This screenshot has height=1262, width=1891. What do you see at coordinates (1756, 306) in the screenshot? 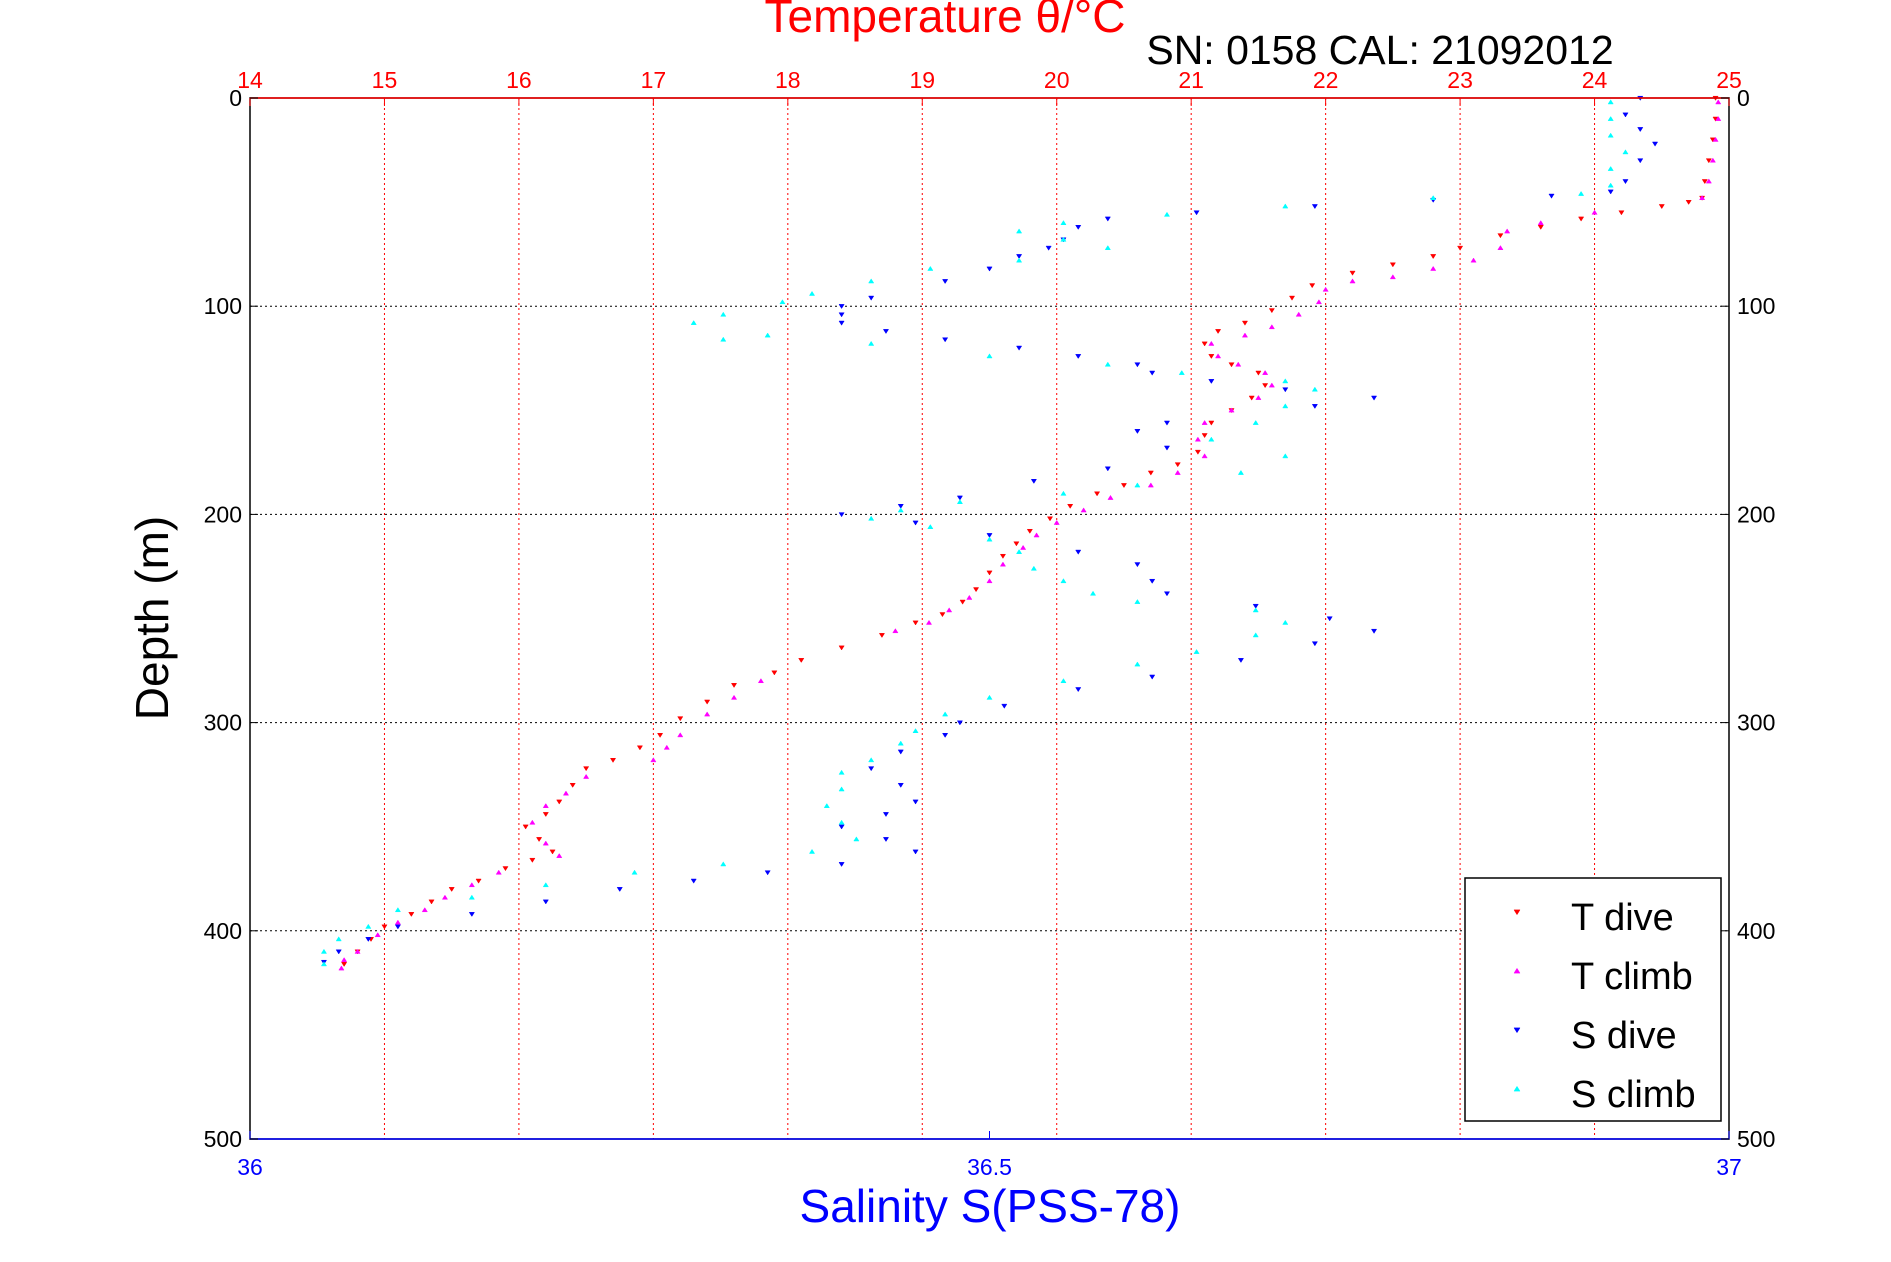
I see `right-tick-label: 100` at bounding box center [1756, 306].